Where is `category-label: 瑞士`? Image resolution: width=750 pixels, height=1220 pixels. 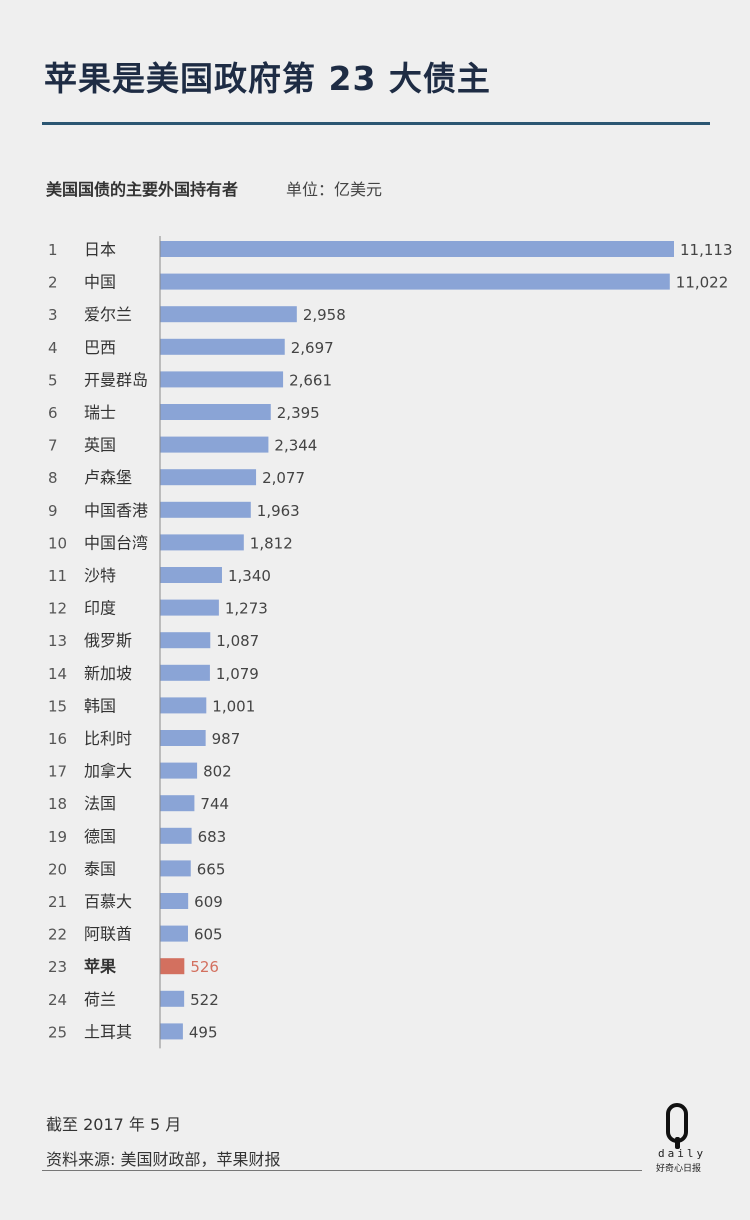 category-label: 瑞士 is located at coordinates (100, 412).